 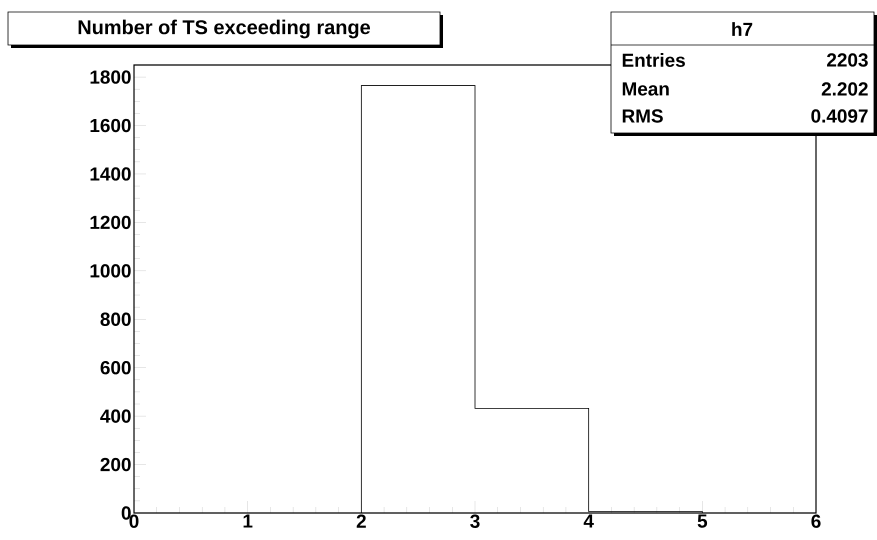 What do you see at coordinates (589, 521) in the screenshot?
I see `x-tick-label: 4` at bounding box center [589, 521].